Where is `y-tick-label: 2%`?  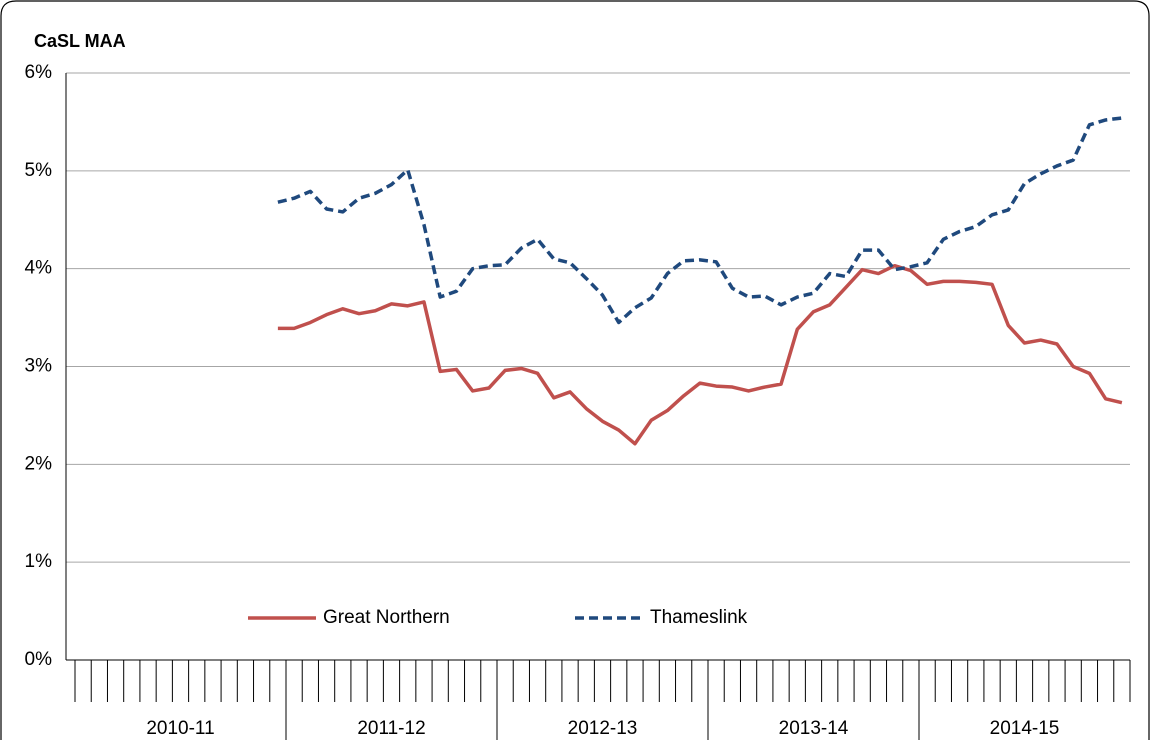 y-tick-label: 2% is located at coordinates (39, 463).